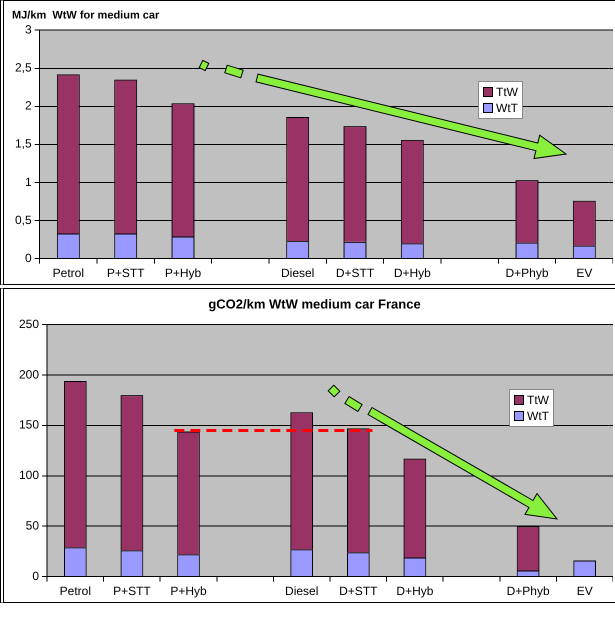 The width and height of the screenshot is (615, 623). What do you see at coordinates (29, 323) in the screenshot?
I see `y-tick-label: 250` at bounding box center [29, 323].